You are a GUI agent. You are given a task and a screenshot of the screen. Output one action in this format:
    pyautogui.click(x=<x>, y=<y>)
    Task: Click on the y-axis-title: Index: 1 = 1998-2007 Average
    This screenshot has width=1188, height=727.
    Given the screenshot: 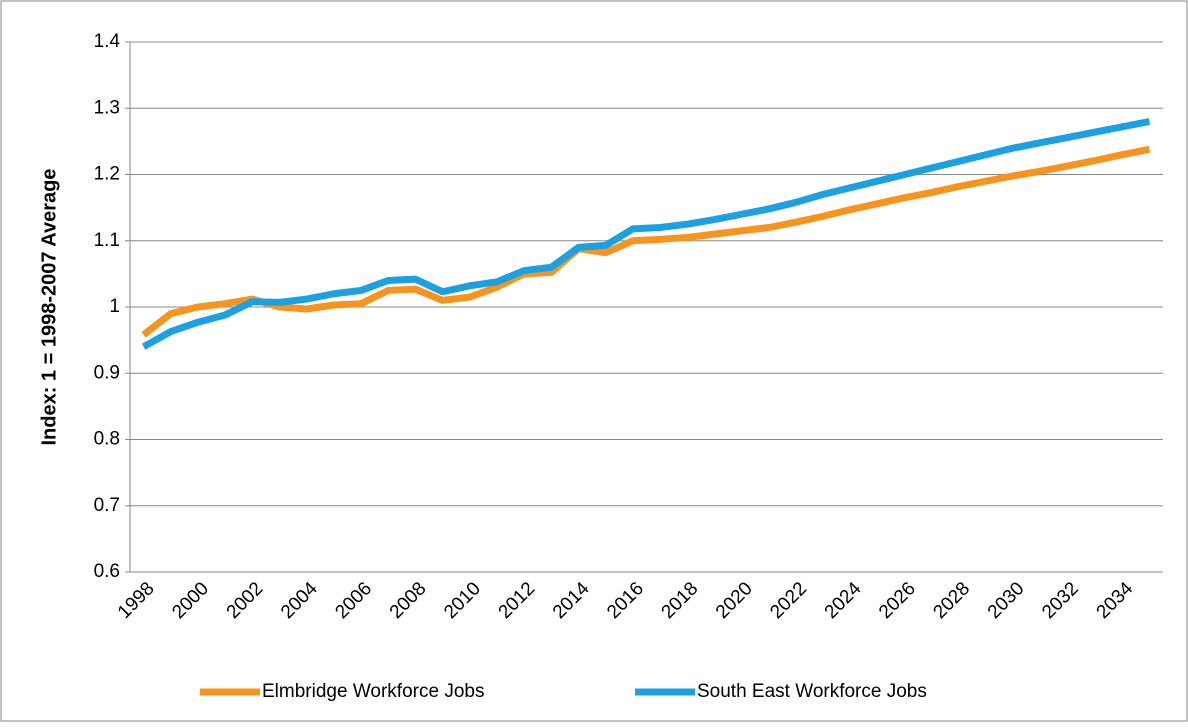 What is the action you would take?
    pyautogui.click(x=49, y=306)
    